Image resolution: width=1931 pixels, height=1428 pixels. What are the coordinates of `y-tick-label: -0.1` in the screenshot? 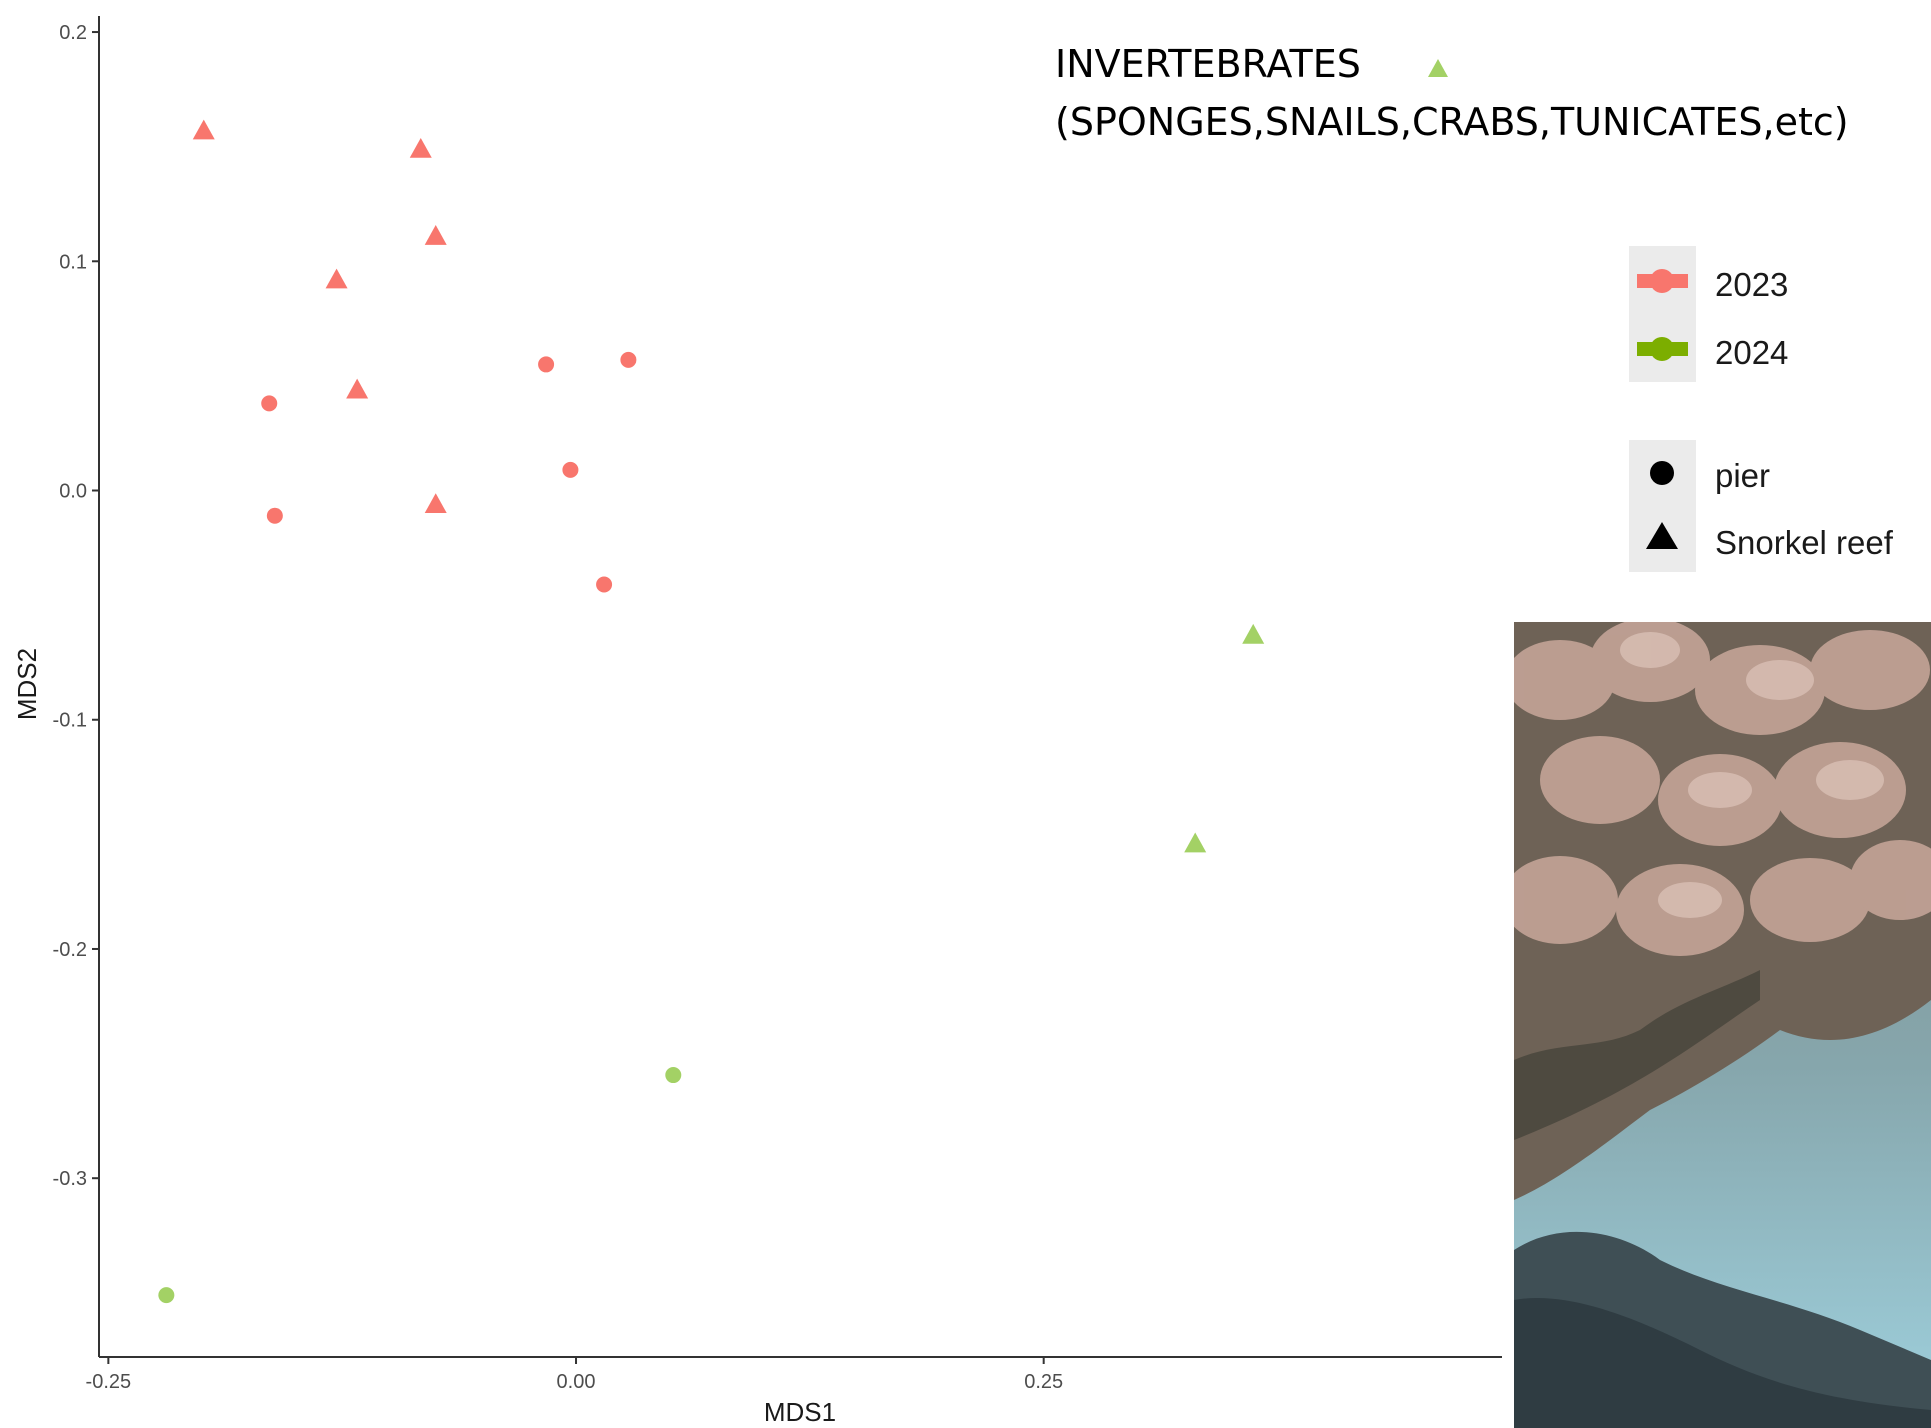 It's located at (70, 721).